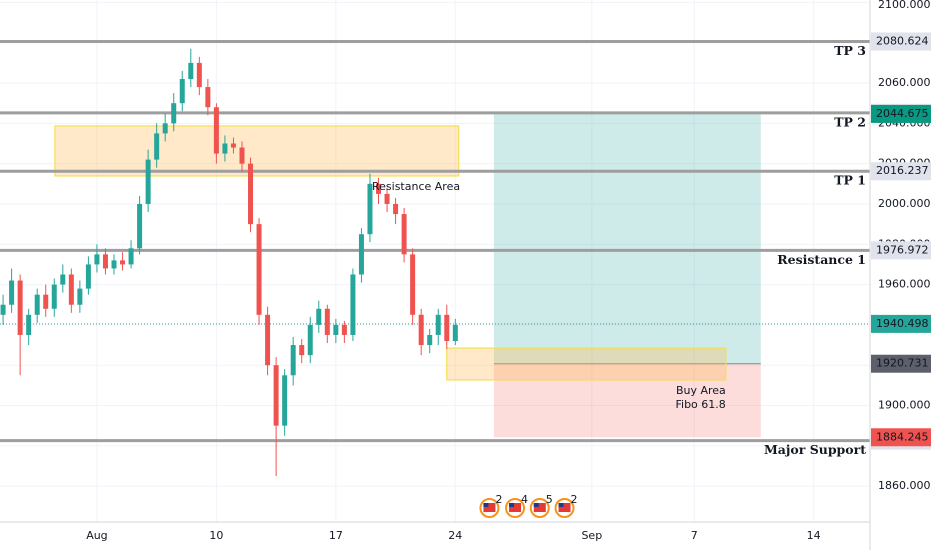 The height and width of the screenshot is (550, 932). I want to click on level-price-text: 2016.237, so click(902, 170).